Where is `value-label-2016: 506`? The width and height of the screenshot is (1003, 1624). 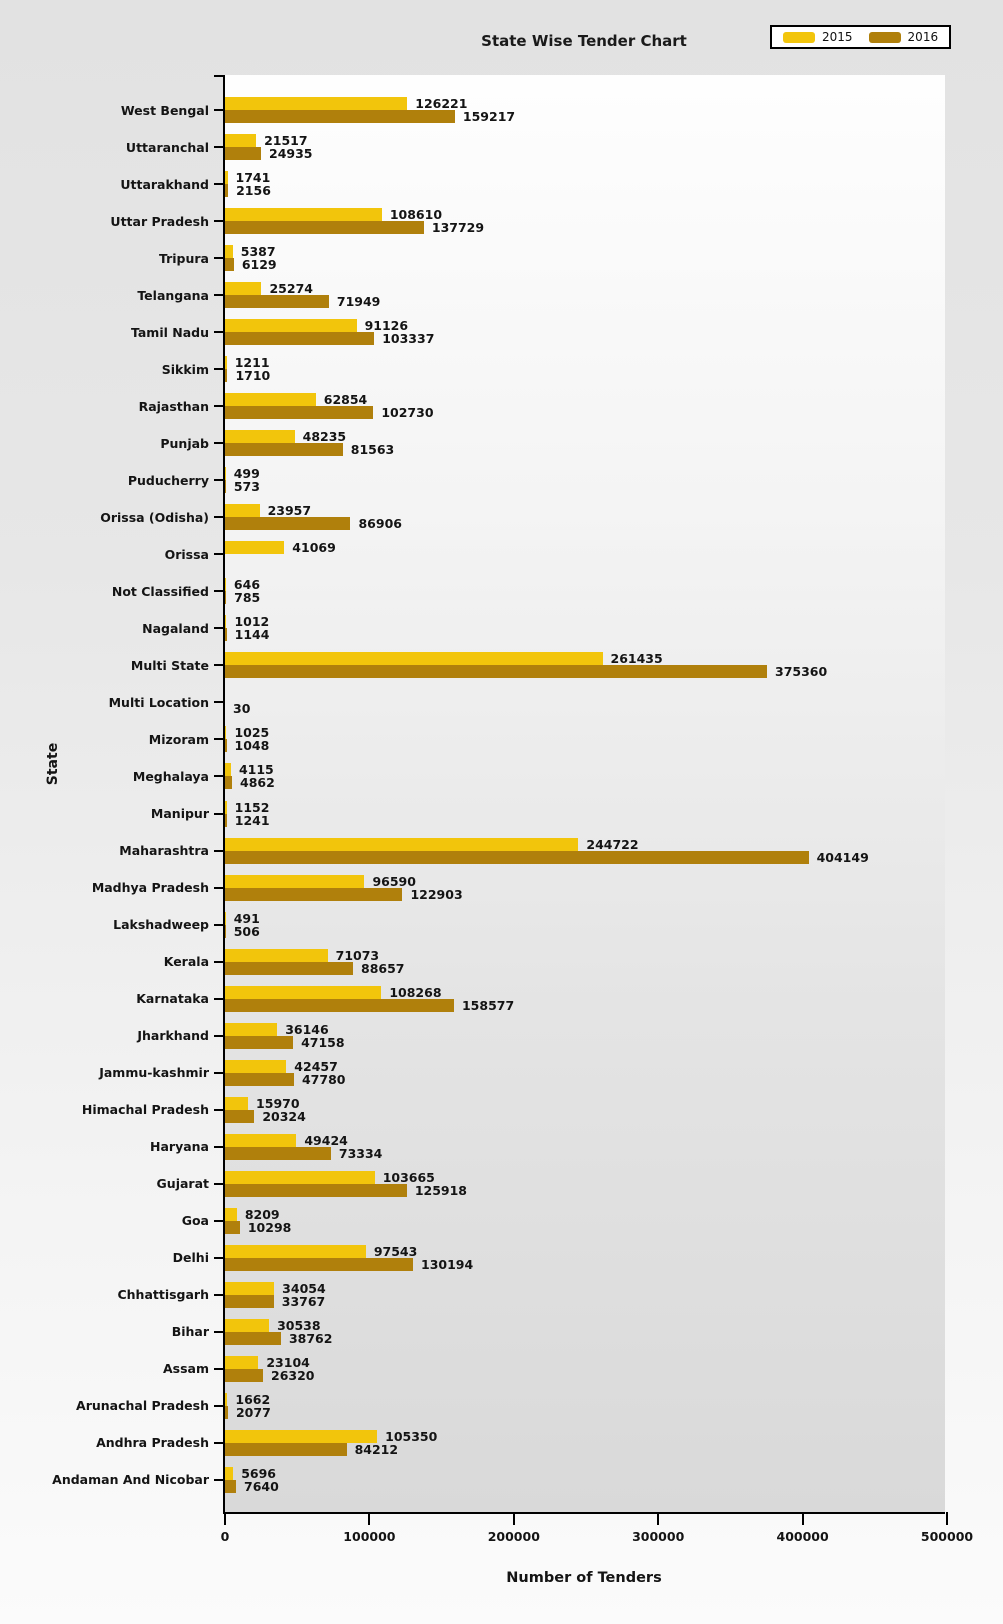 value-label-2016: 506 is located at coordinates (246, 931).